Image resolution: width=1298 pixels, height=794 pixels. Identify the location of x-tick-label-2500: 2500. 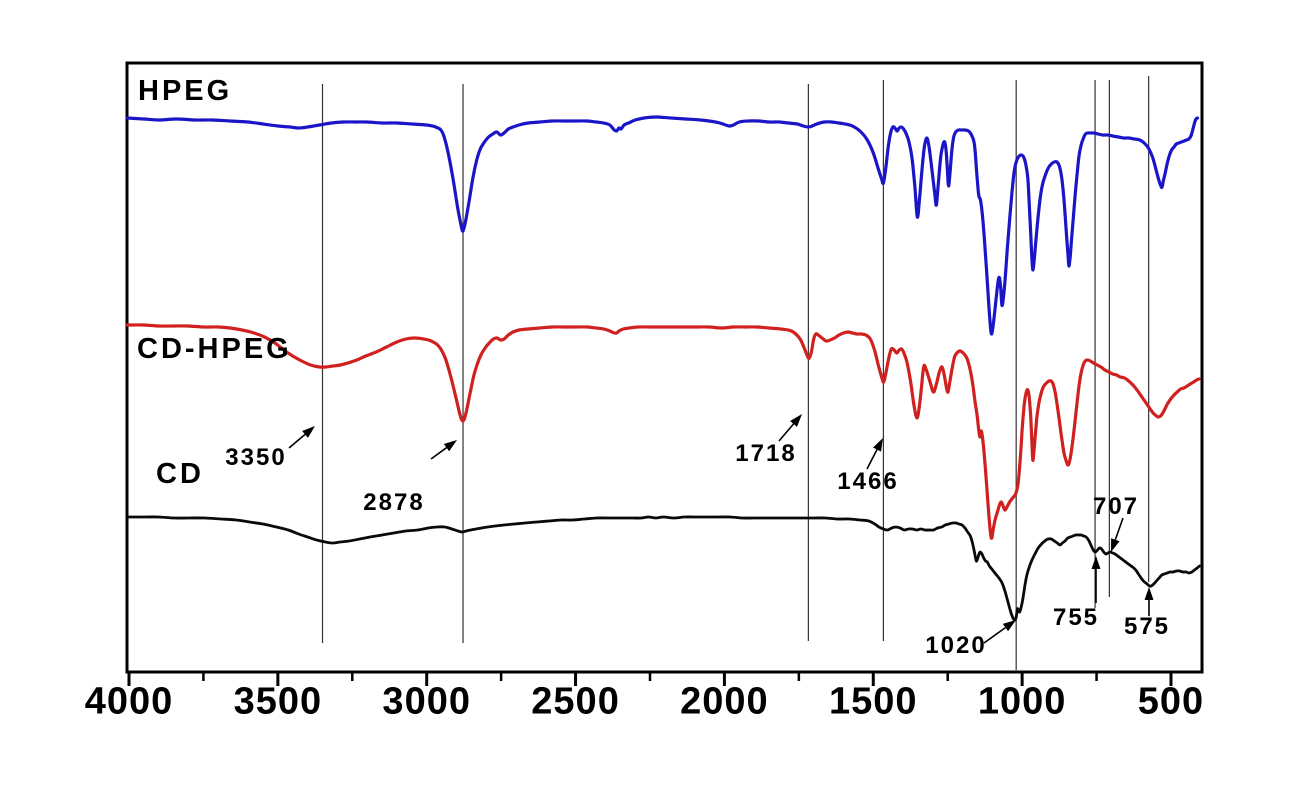
(575, 701).